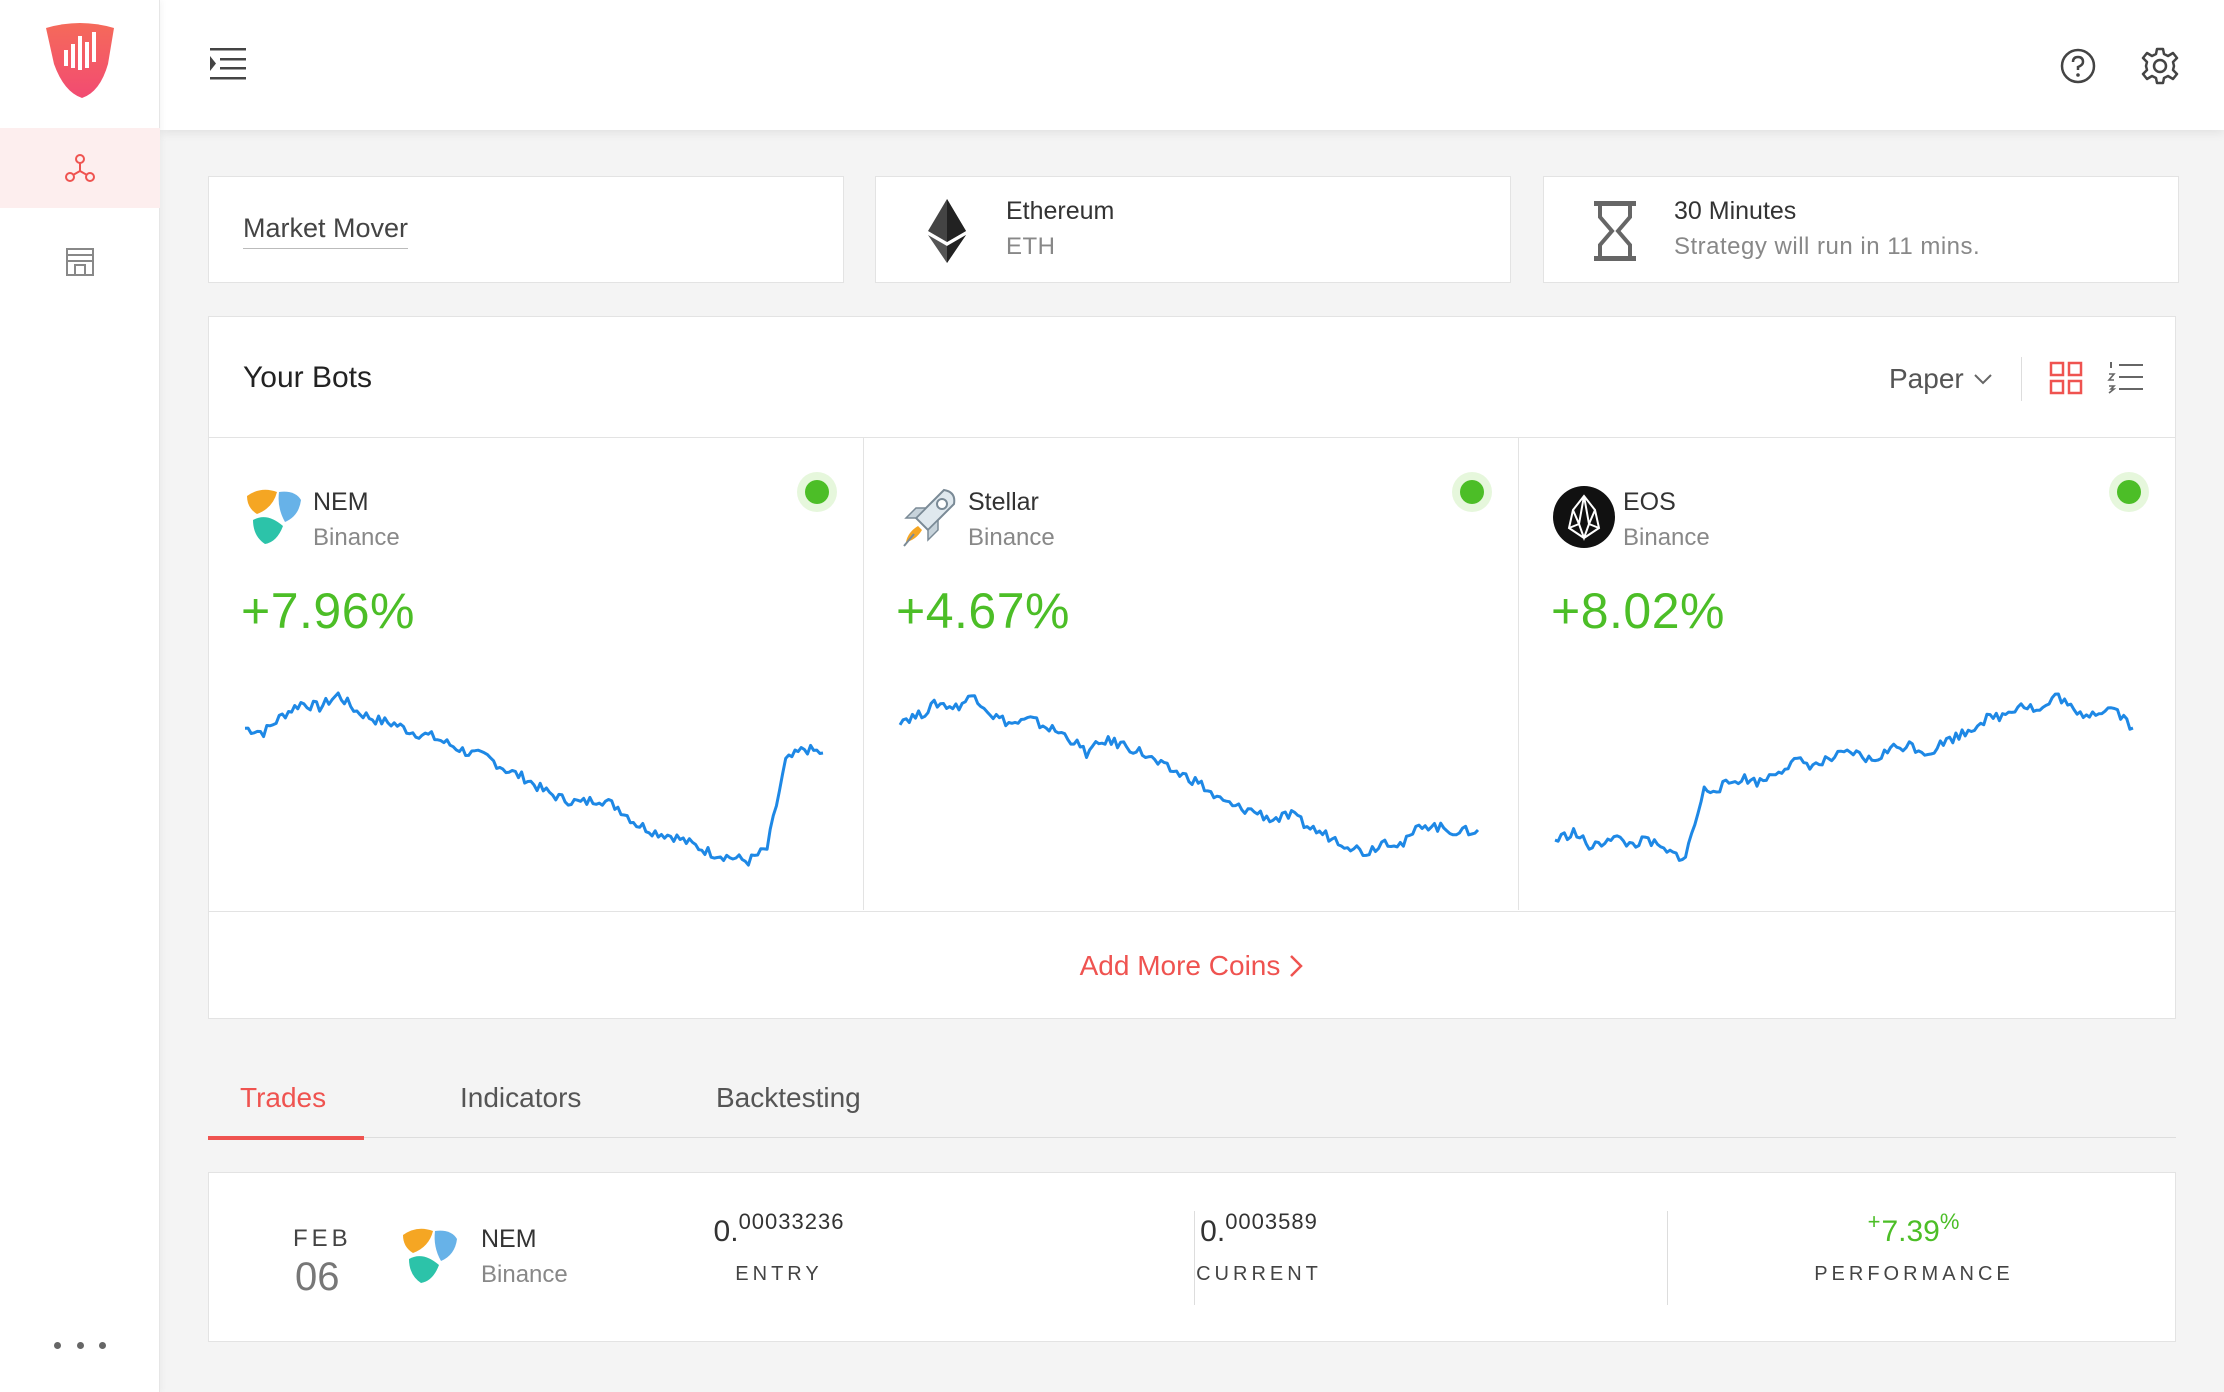 This screenshot has width=2224, height=1392. I want to click on current-label: CURRENT, so click(1259, 1274).